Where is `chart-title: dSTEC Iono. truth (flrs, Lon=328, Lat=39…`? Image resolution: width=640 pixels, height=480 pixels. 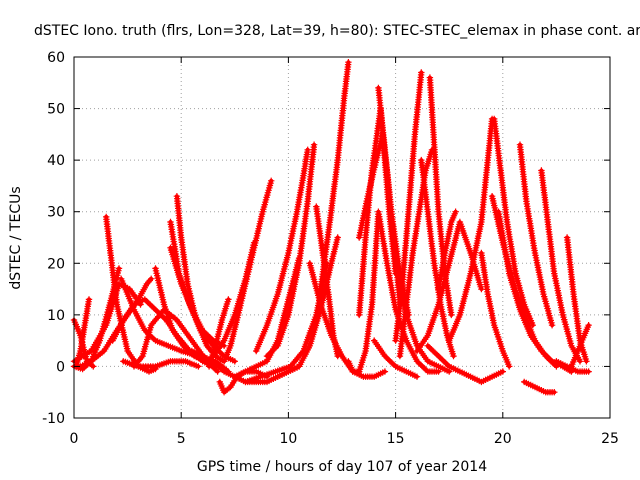
chart-title: dSTEC Iono. truth (flrs, Lon=328, Lat=39… is located at coordinates (337, 31).